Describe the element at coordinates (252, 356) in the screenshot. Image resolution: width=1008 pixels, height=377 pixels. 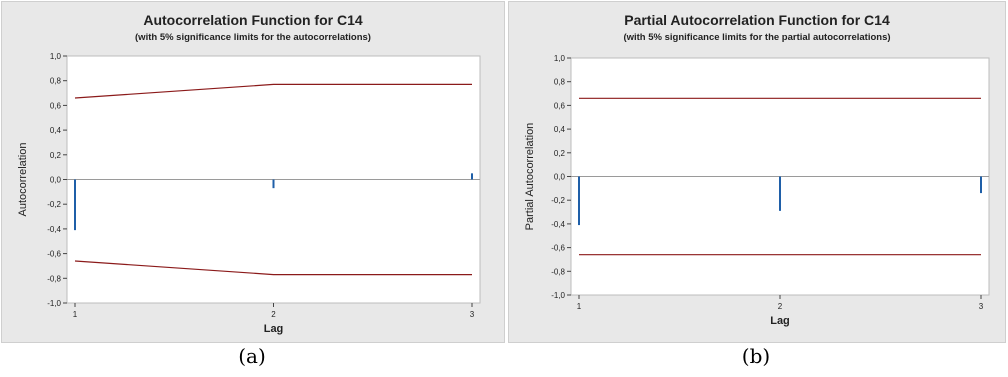
I see `caption-a: (a)` at that location.